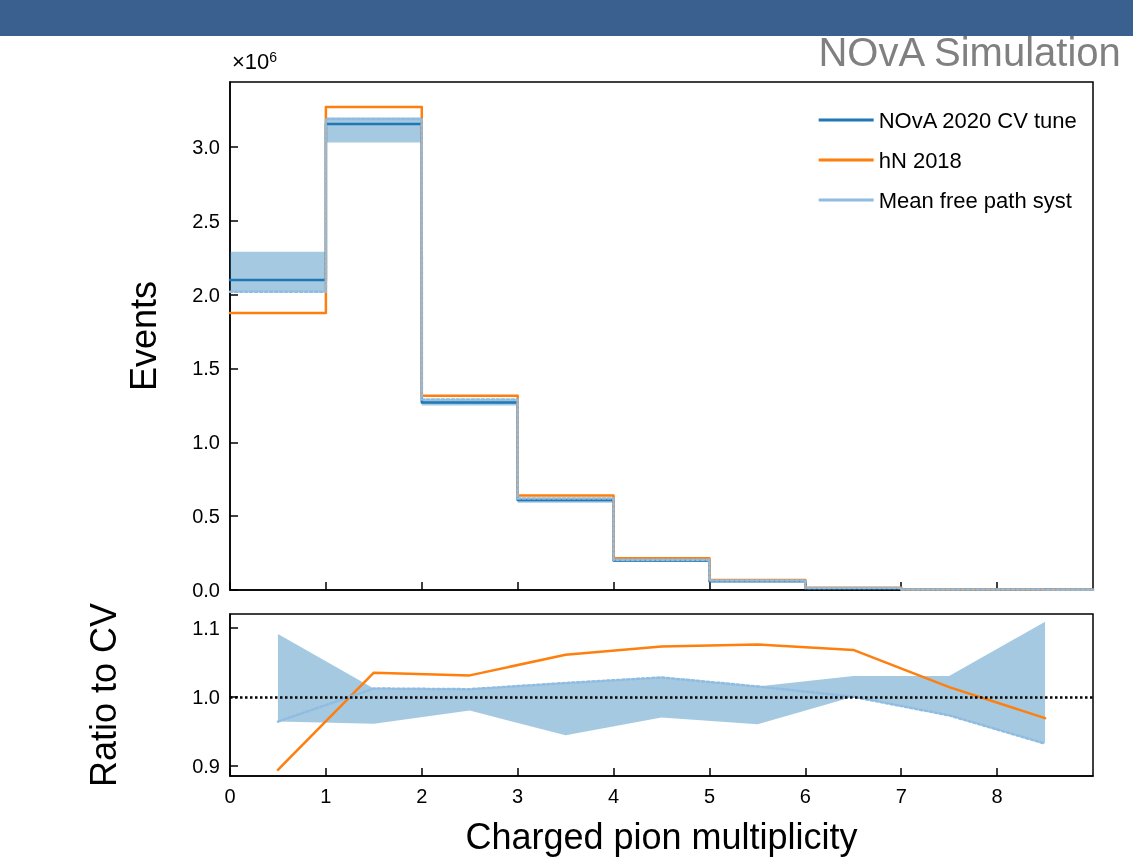 The width and height of the screenshot is (1133, 861). What do you see at coordinates (206, 627) in the screenshot?
I see `y-tick-label: 1.1` at bounding box center [206, 627].